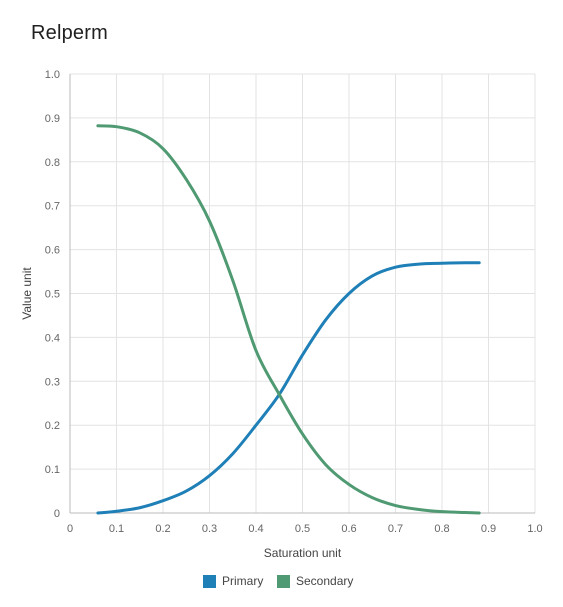 Image resolution: width=563 pixels, height=607 pixels. Describe the element at coordinates (348, 529) in the screenshot. I see `x-tick-label: 0.6` at that location.